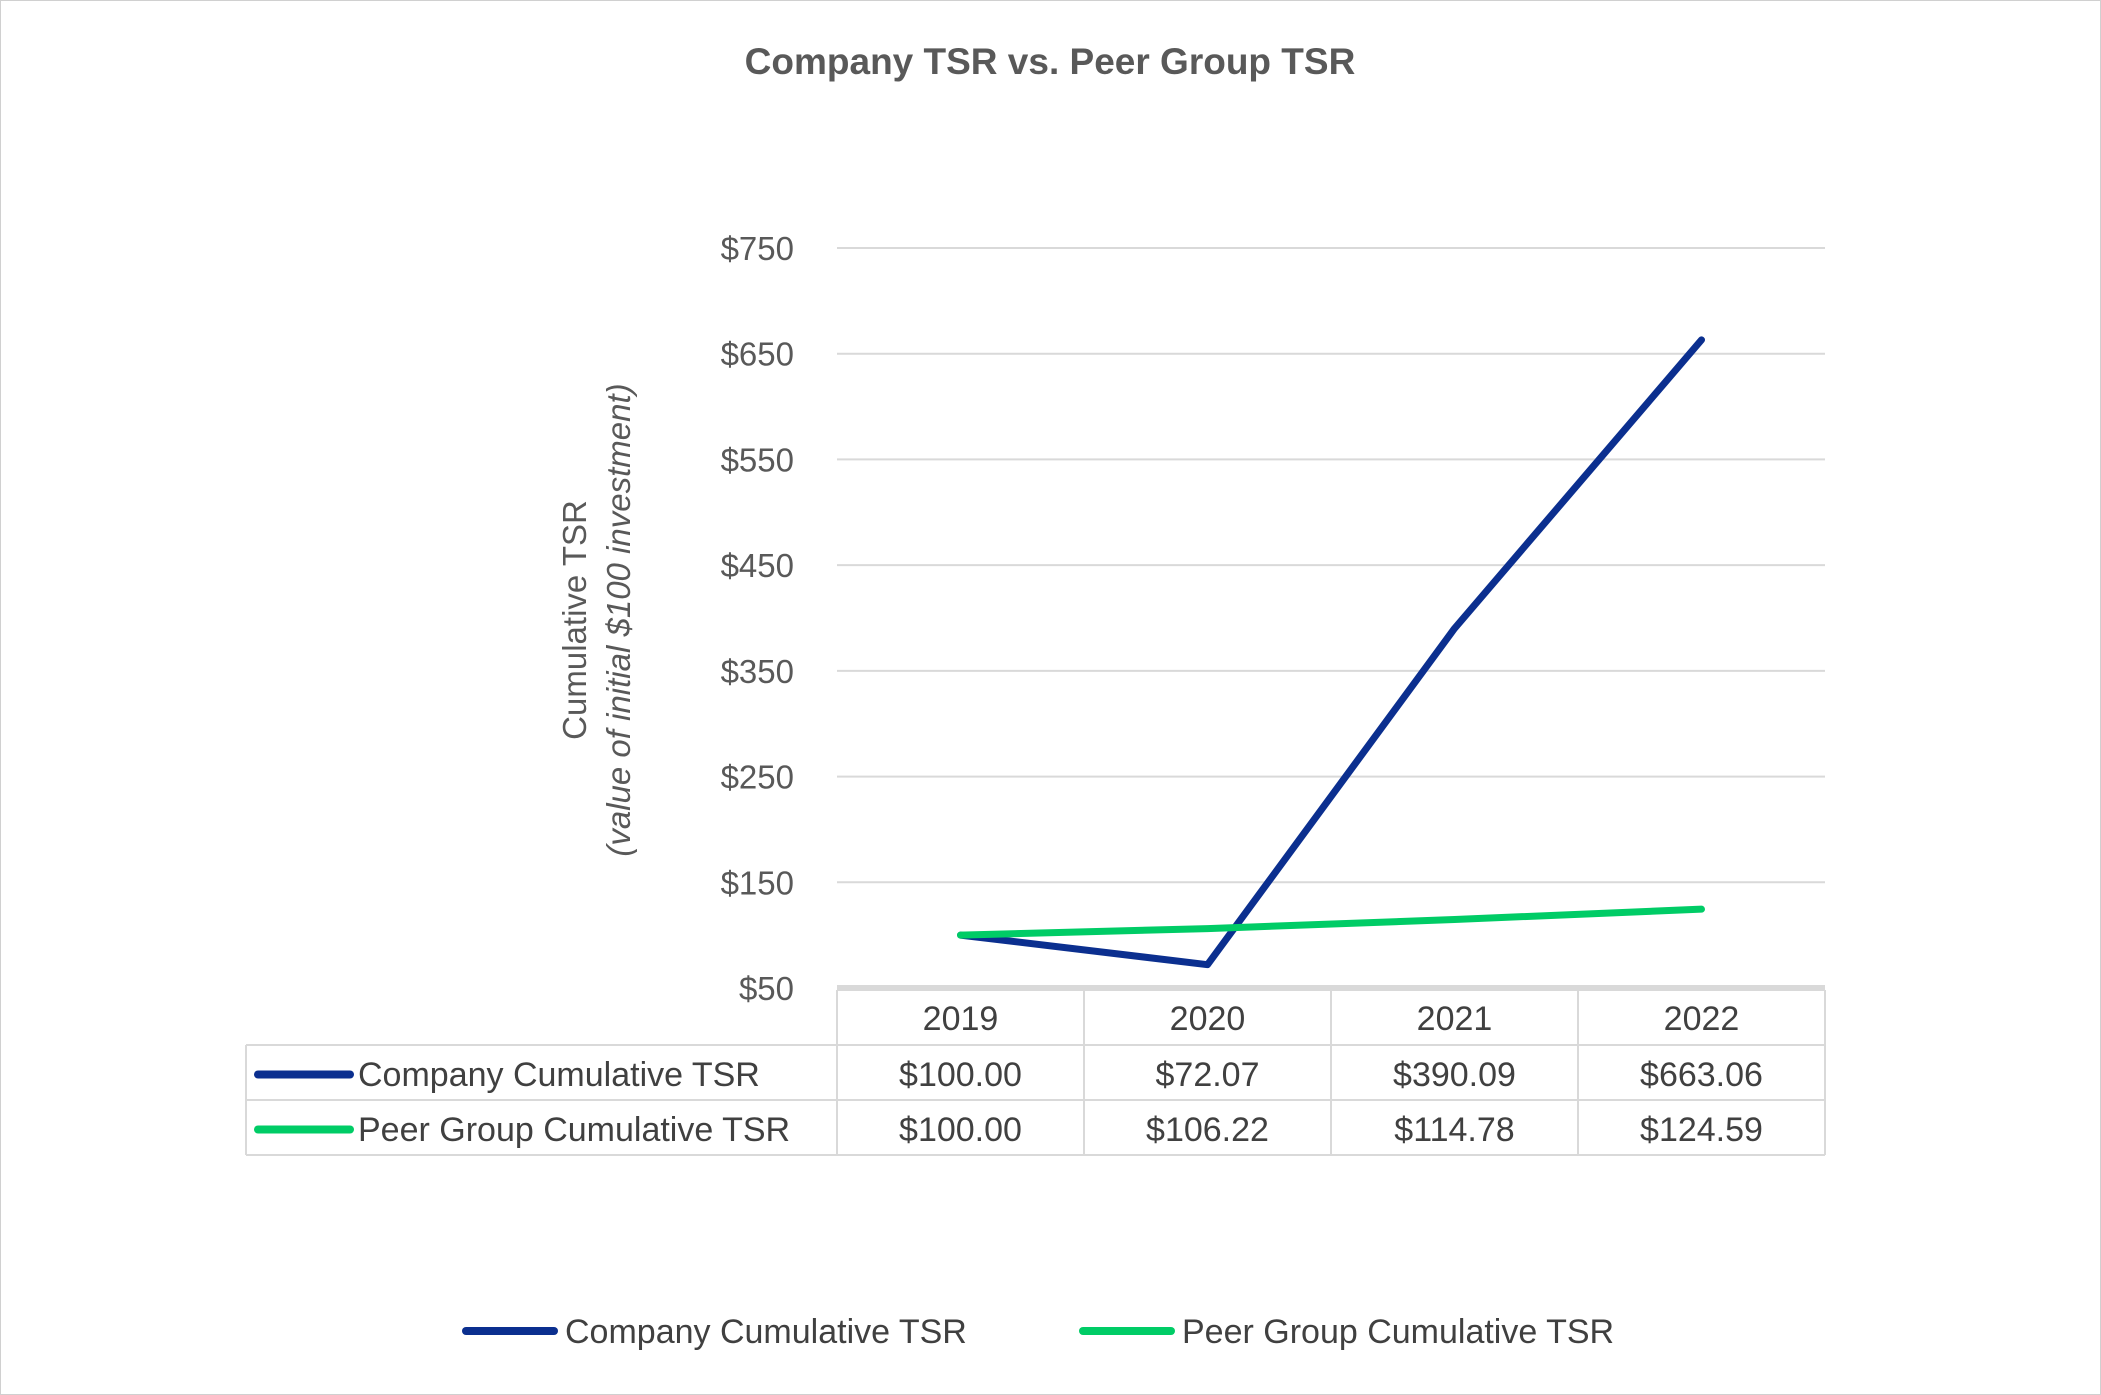 The height and width of the screenshot is (1395, 2101). What do you see at coordinates (961, 1019) in the screenshot?
I see `x-tick-label: 2019` at bounding box center [961, 1019].